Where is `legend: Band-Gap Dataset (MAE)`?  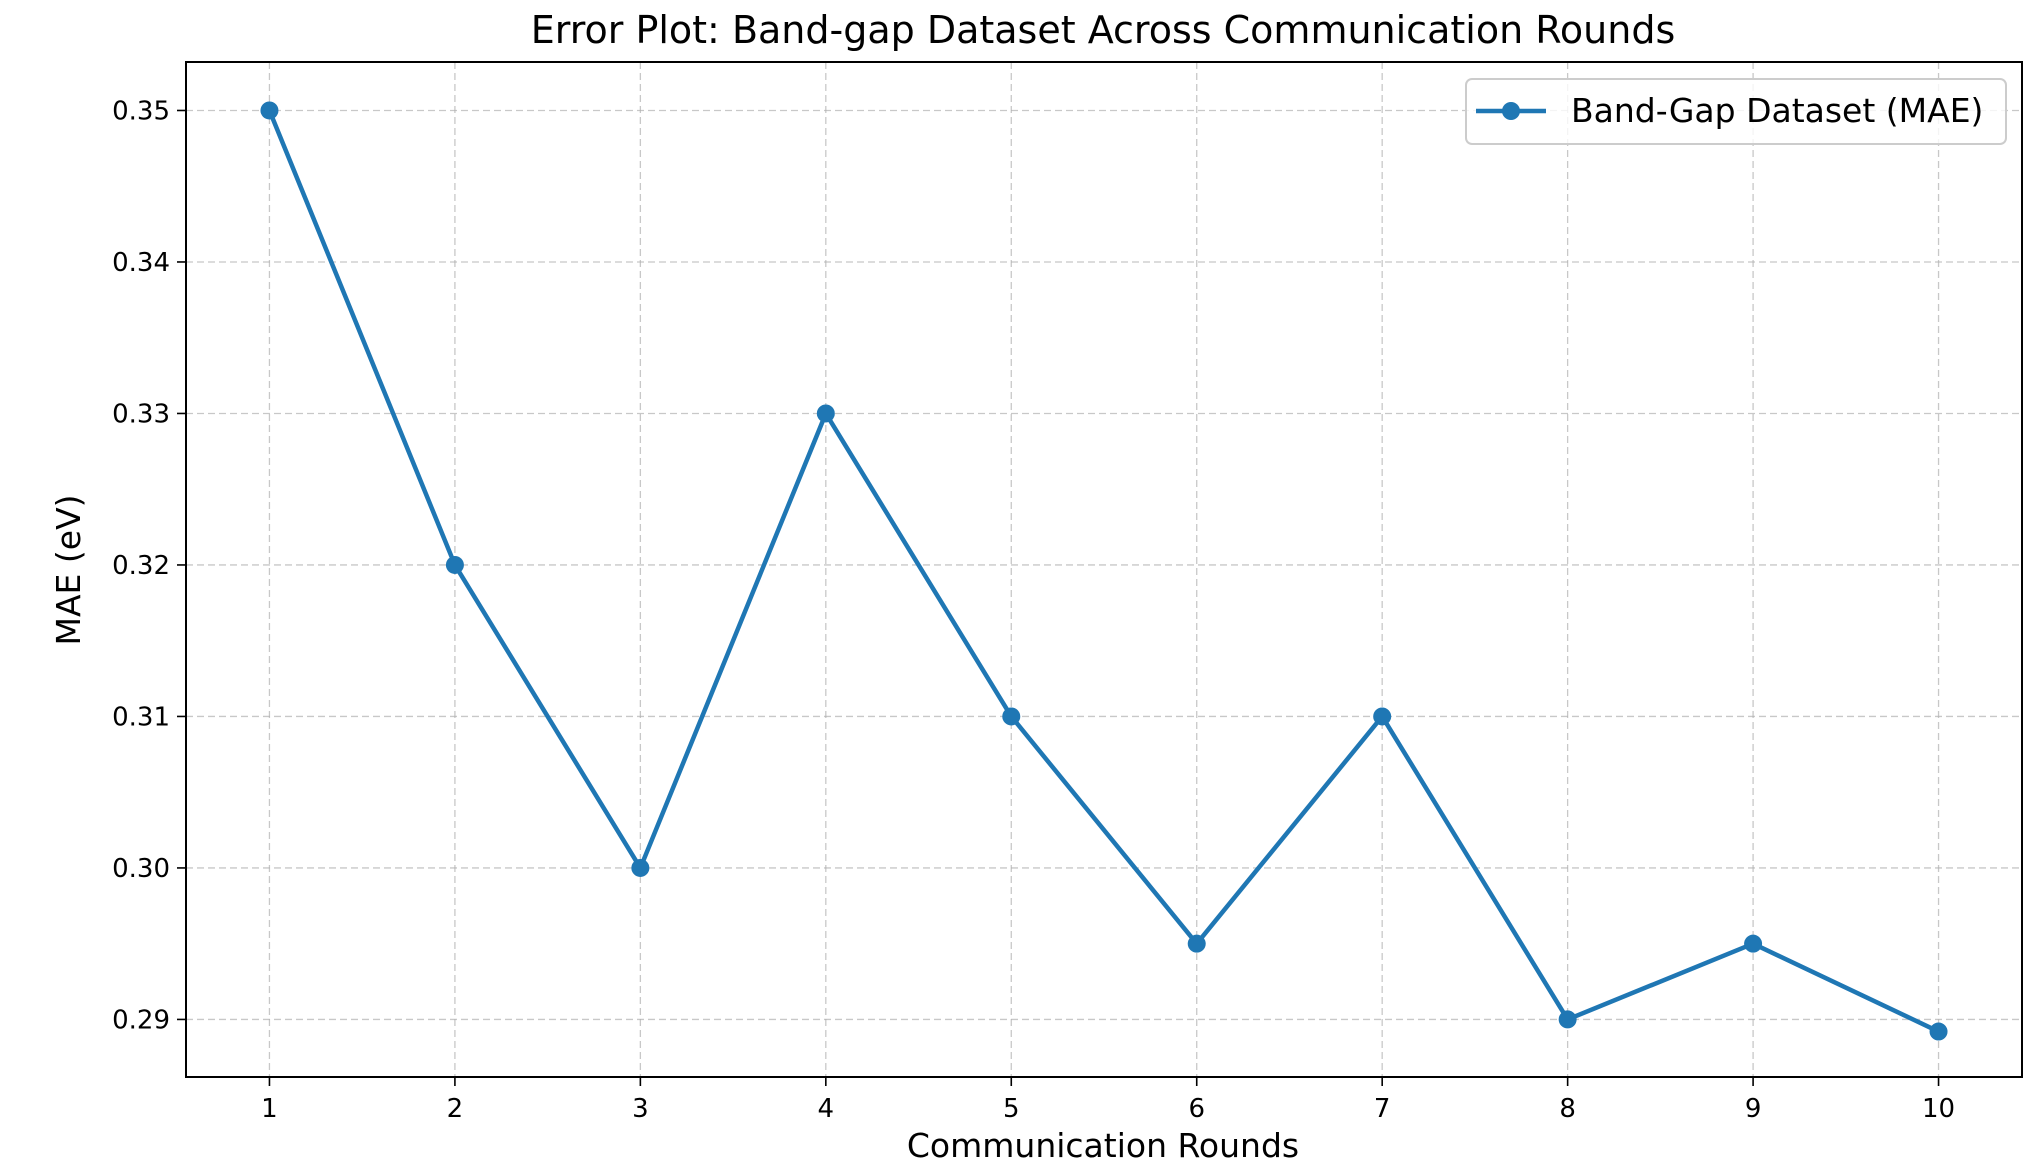
legend: Band-Gap Dataset (MAE) is located at coordinates (1736, 111).